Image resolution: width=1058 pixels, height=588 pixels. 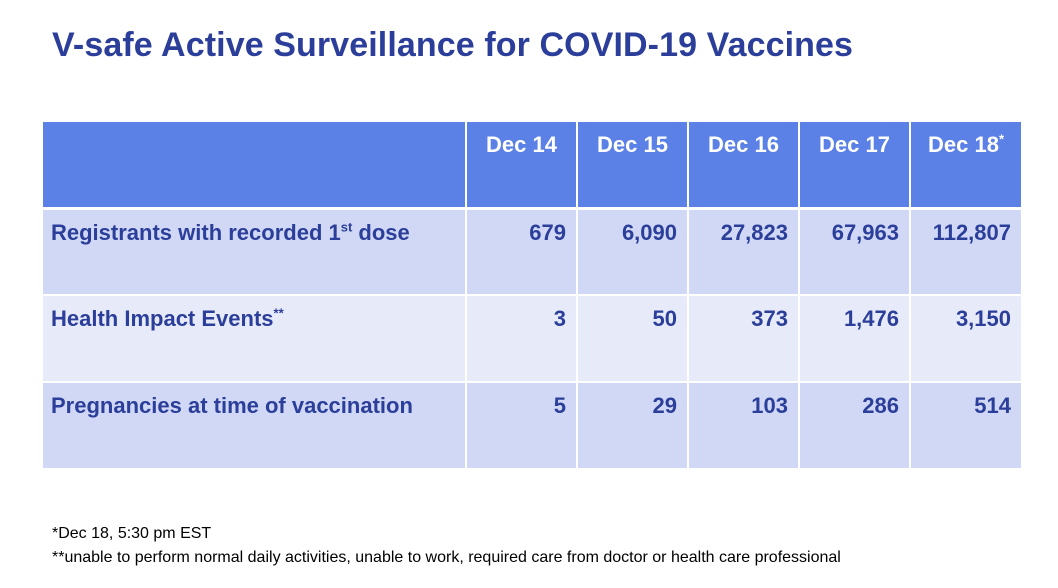 What do you see at coordinates (744, 339) in the screenshot?
I see `table-cell: 373` at bounding box center [744, 339].